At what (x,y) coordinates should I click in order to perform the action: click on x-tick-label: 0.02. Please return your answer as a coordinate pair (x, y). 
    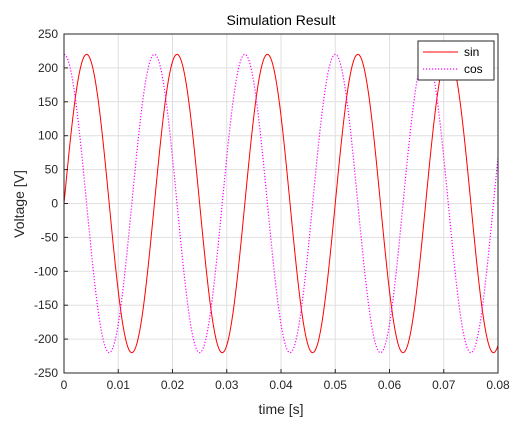
    Looking at the image, I should click on (173, 385).